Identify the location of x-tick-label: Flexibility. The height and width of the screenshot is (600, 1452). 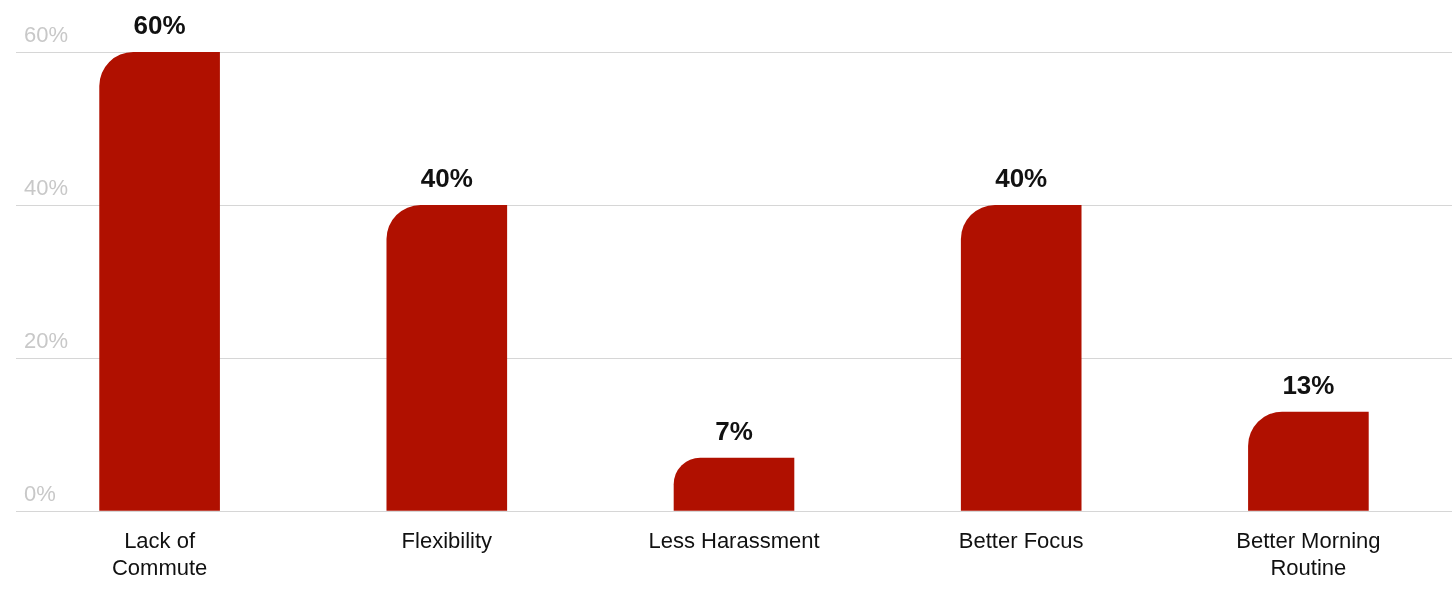
(447, 541).